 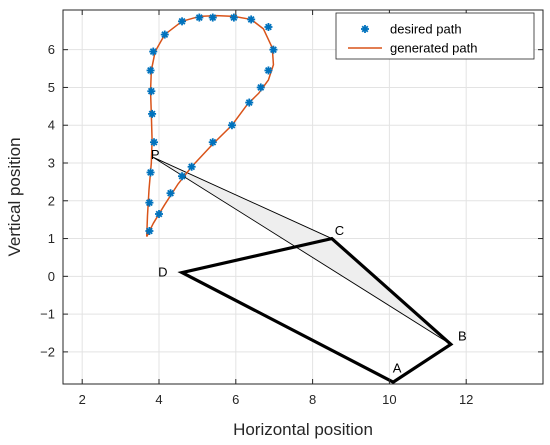 What do you see at coordinates (365, 29) in the screenshot?
I see `legend-asterisk-icon` at bounding box center [365, 29].